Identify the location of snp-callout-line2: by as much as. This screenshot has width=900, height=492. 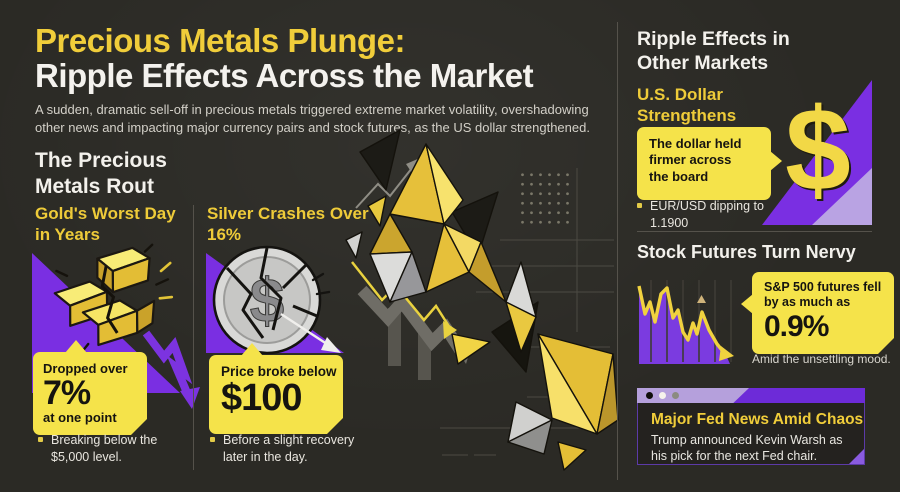
(807, 302).